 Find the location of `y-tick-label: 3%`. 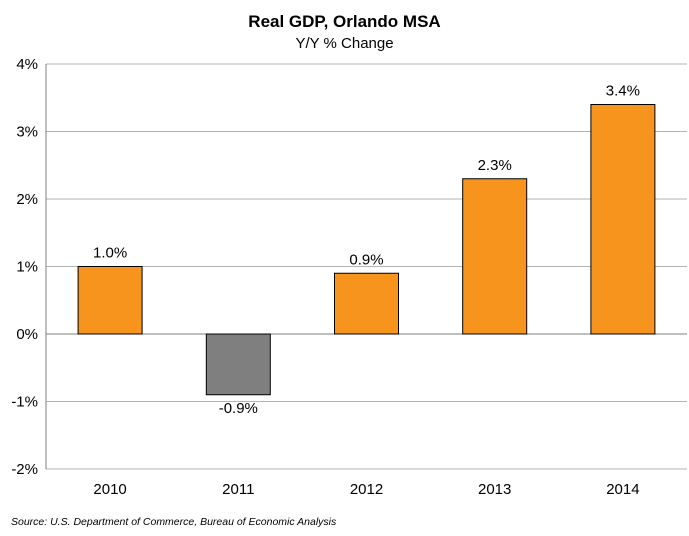

y-tick-label: 3% is located at coordinates (27, 132).